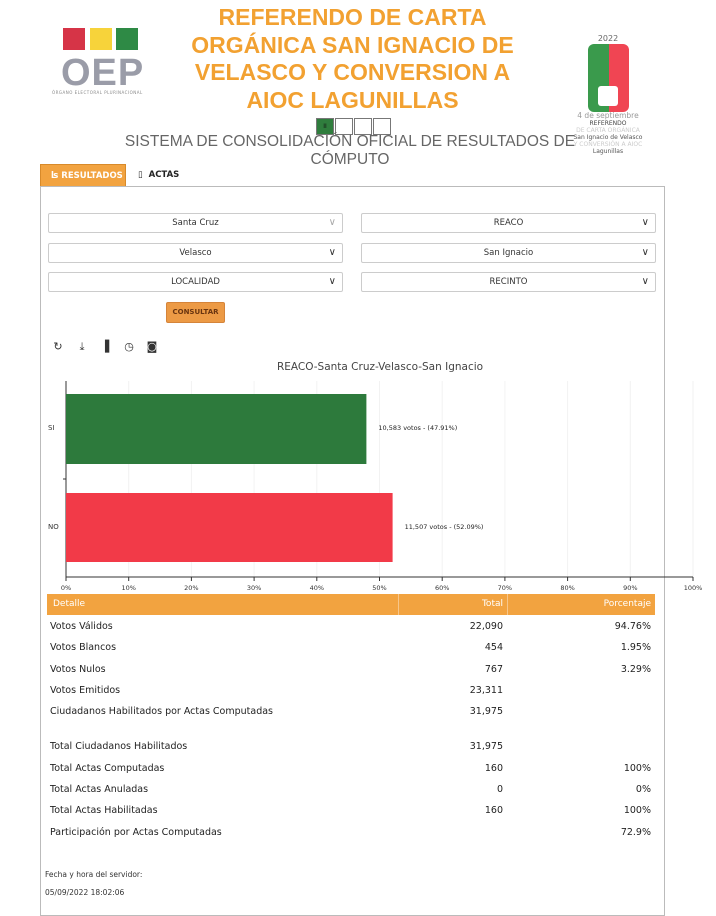 The width and height of the screenshot is (716, 916). I want to click on table-row: Votos Emitidos 23,311, so click(350, 690).